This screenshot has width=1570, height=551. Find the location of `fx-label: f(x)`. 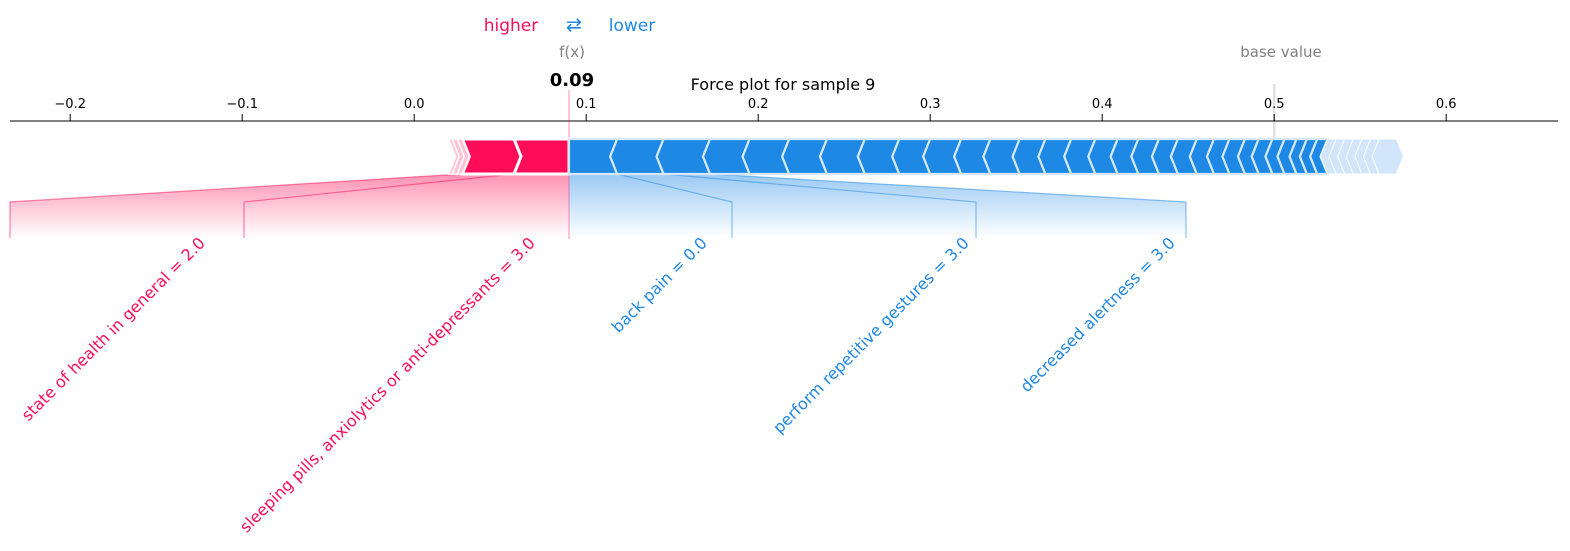

fx-label: f(x) is located at coordinates (572, 52).